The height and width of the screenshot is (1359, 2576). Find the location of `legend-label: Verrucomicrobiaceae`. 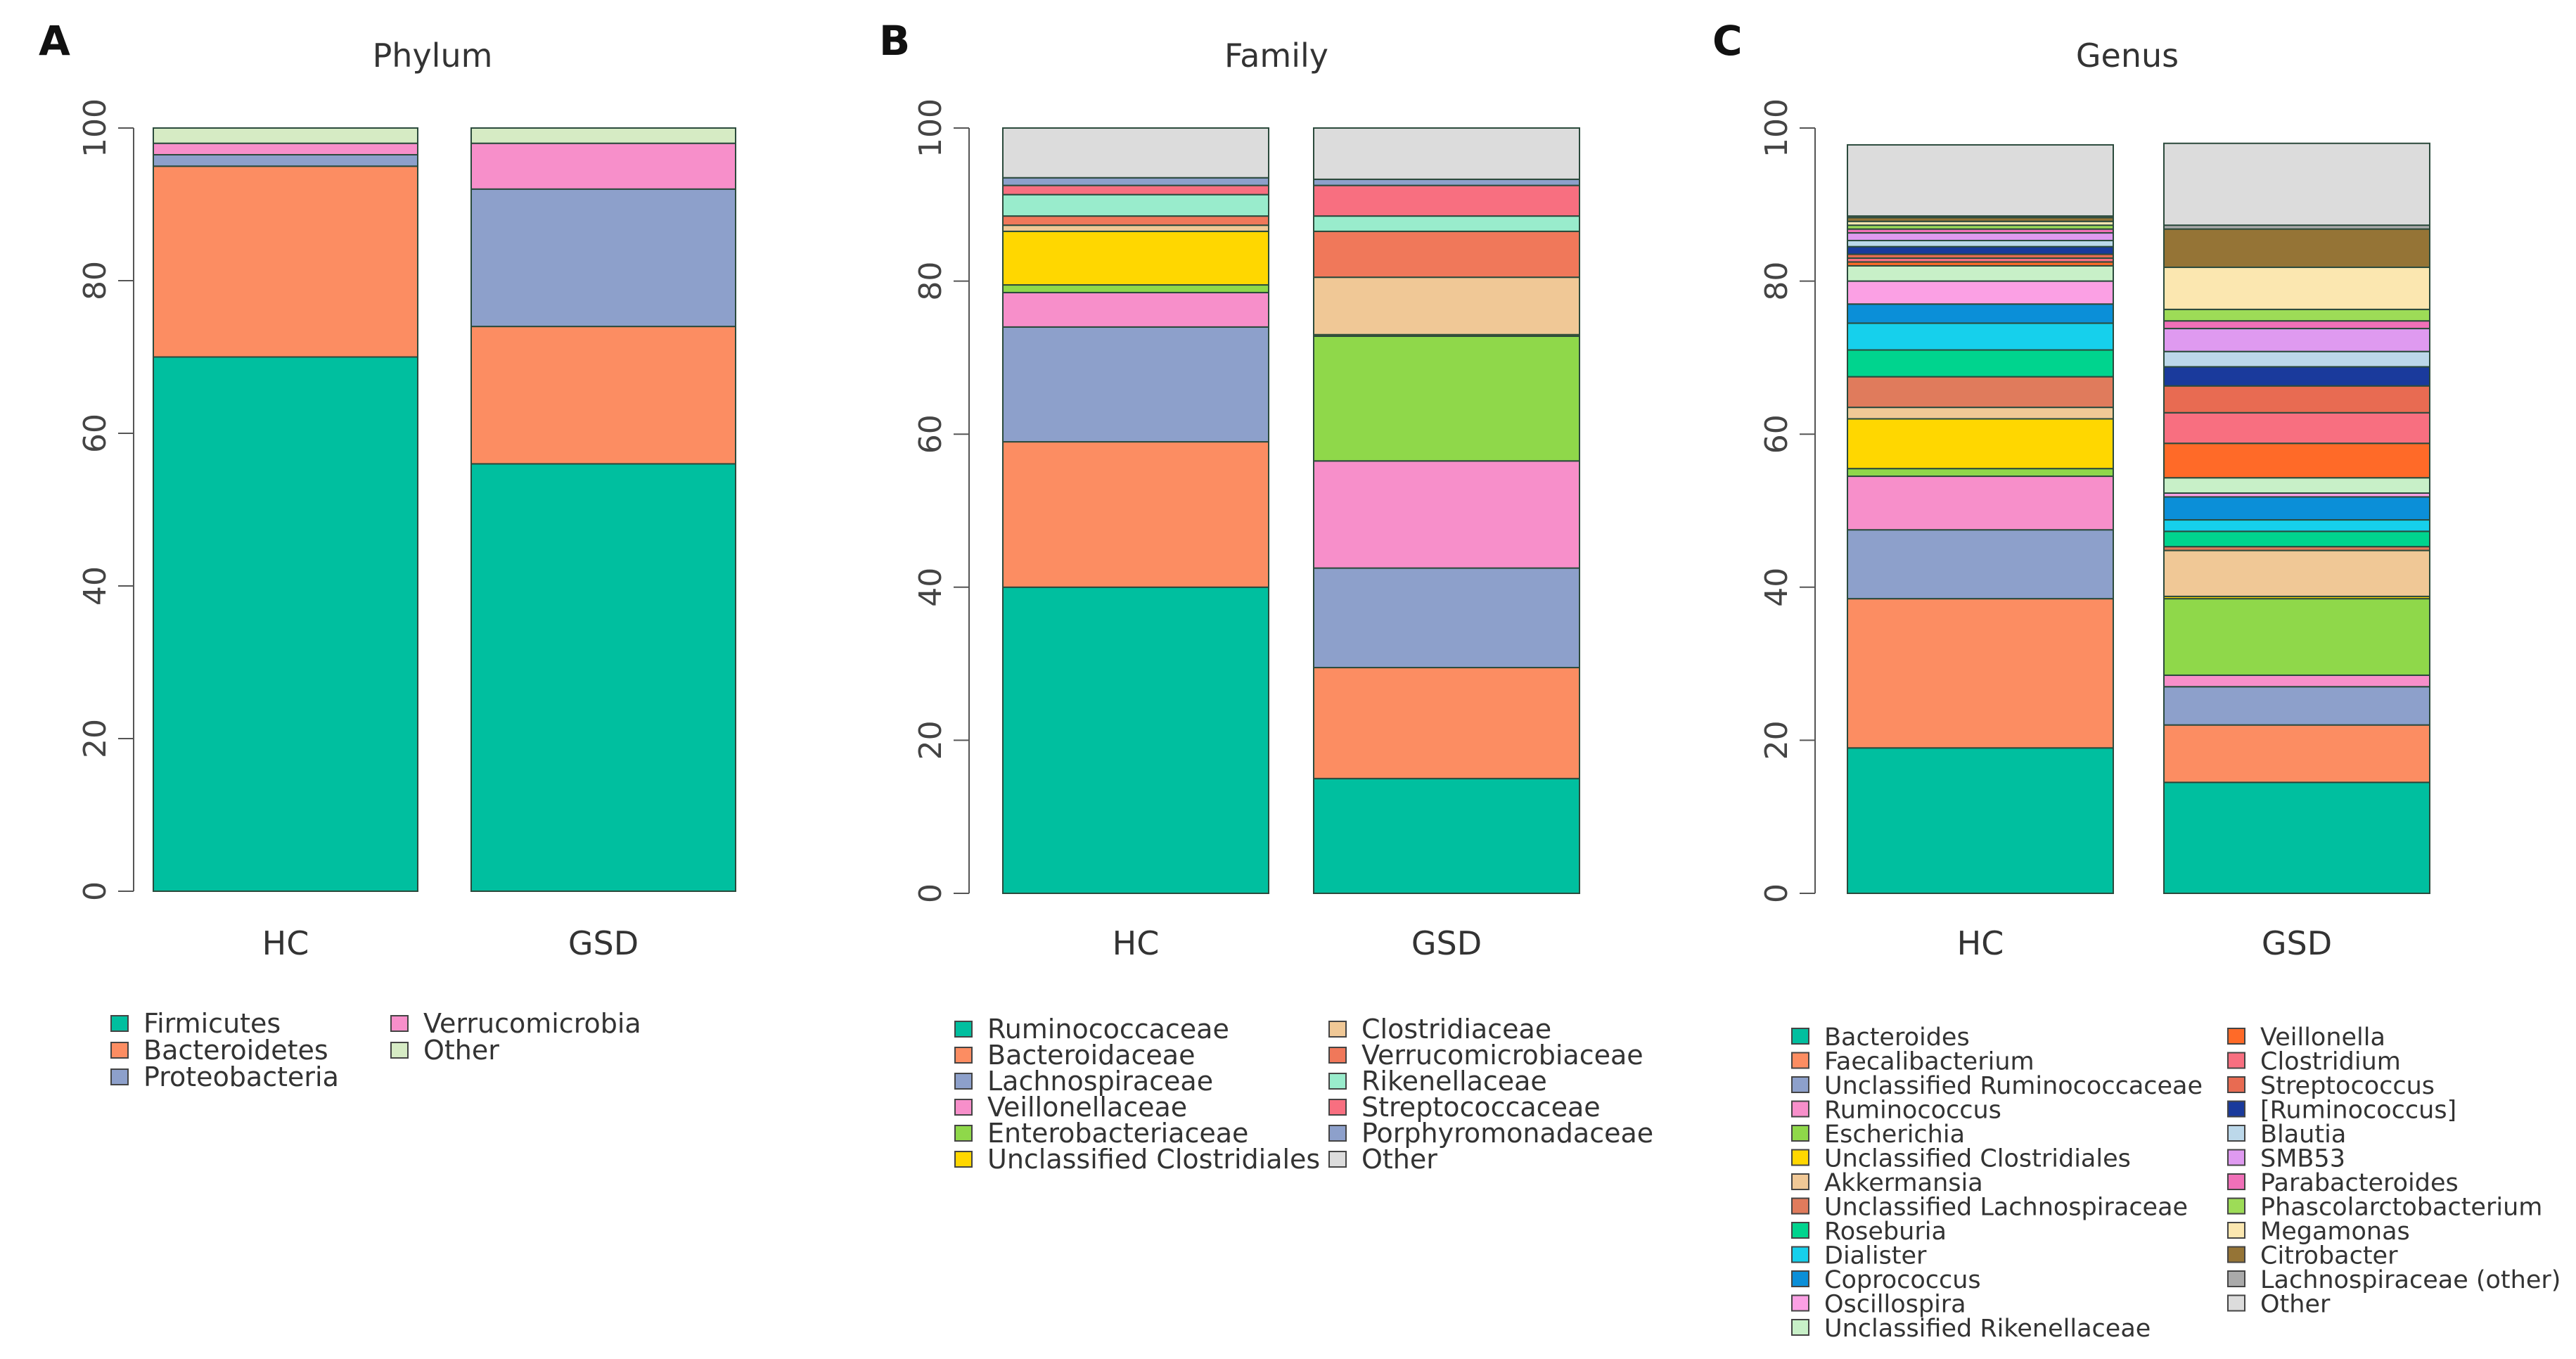

legend-label: Verrucomicrobiaceae is located at coordinates (1502, 1055).